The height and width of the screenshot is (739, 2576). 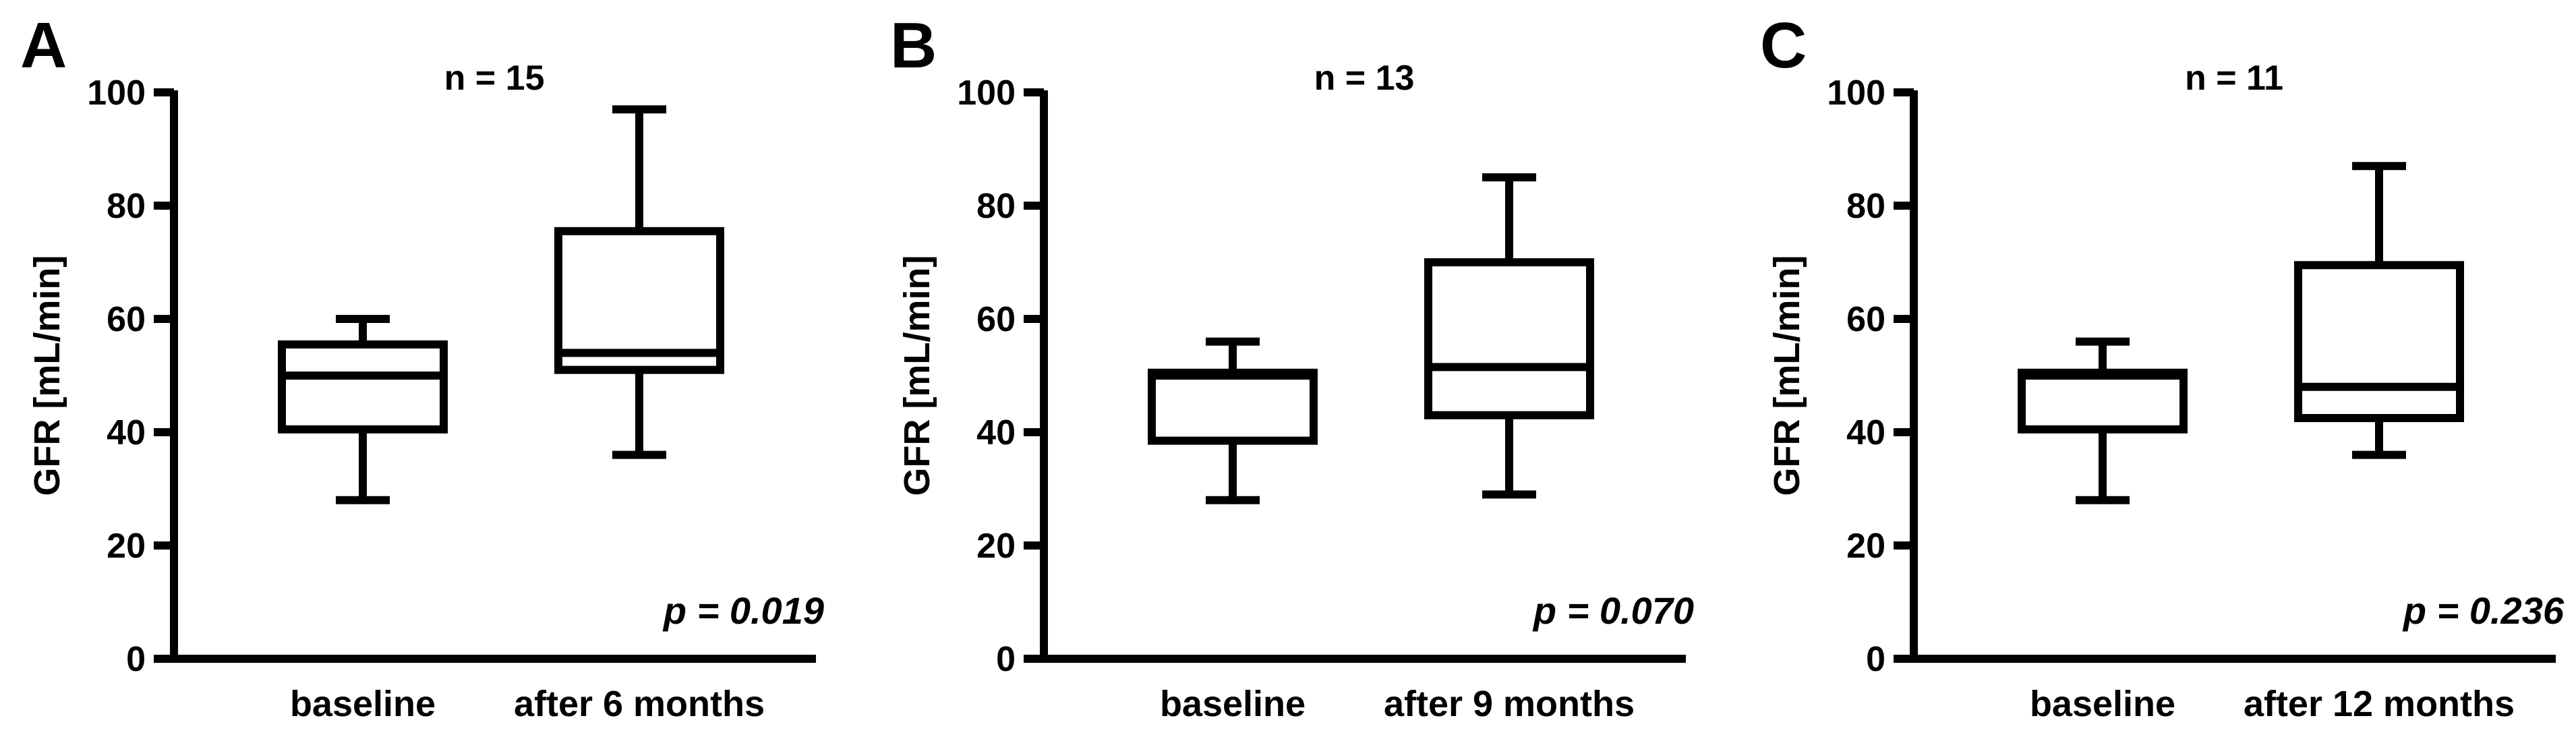 What do you see at coordinates (2484, 610) in the screenshot?
I see `p-value-annotation: p = 0.236` at bounding box center [2484, 610].